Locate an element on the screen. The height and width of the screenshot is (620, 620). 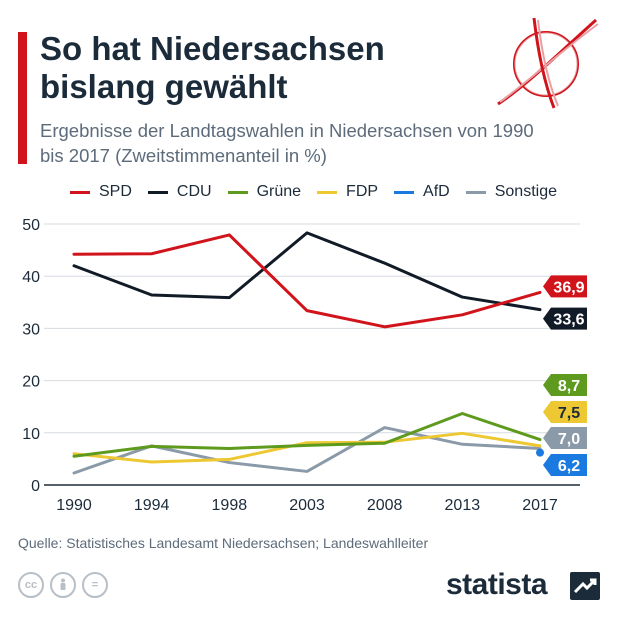
y-tick-label: 20 is located at coordinates (31, 382).